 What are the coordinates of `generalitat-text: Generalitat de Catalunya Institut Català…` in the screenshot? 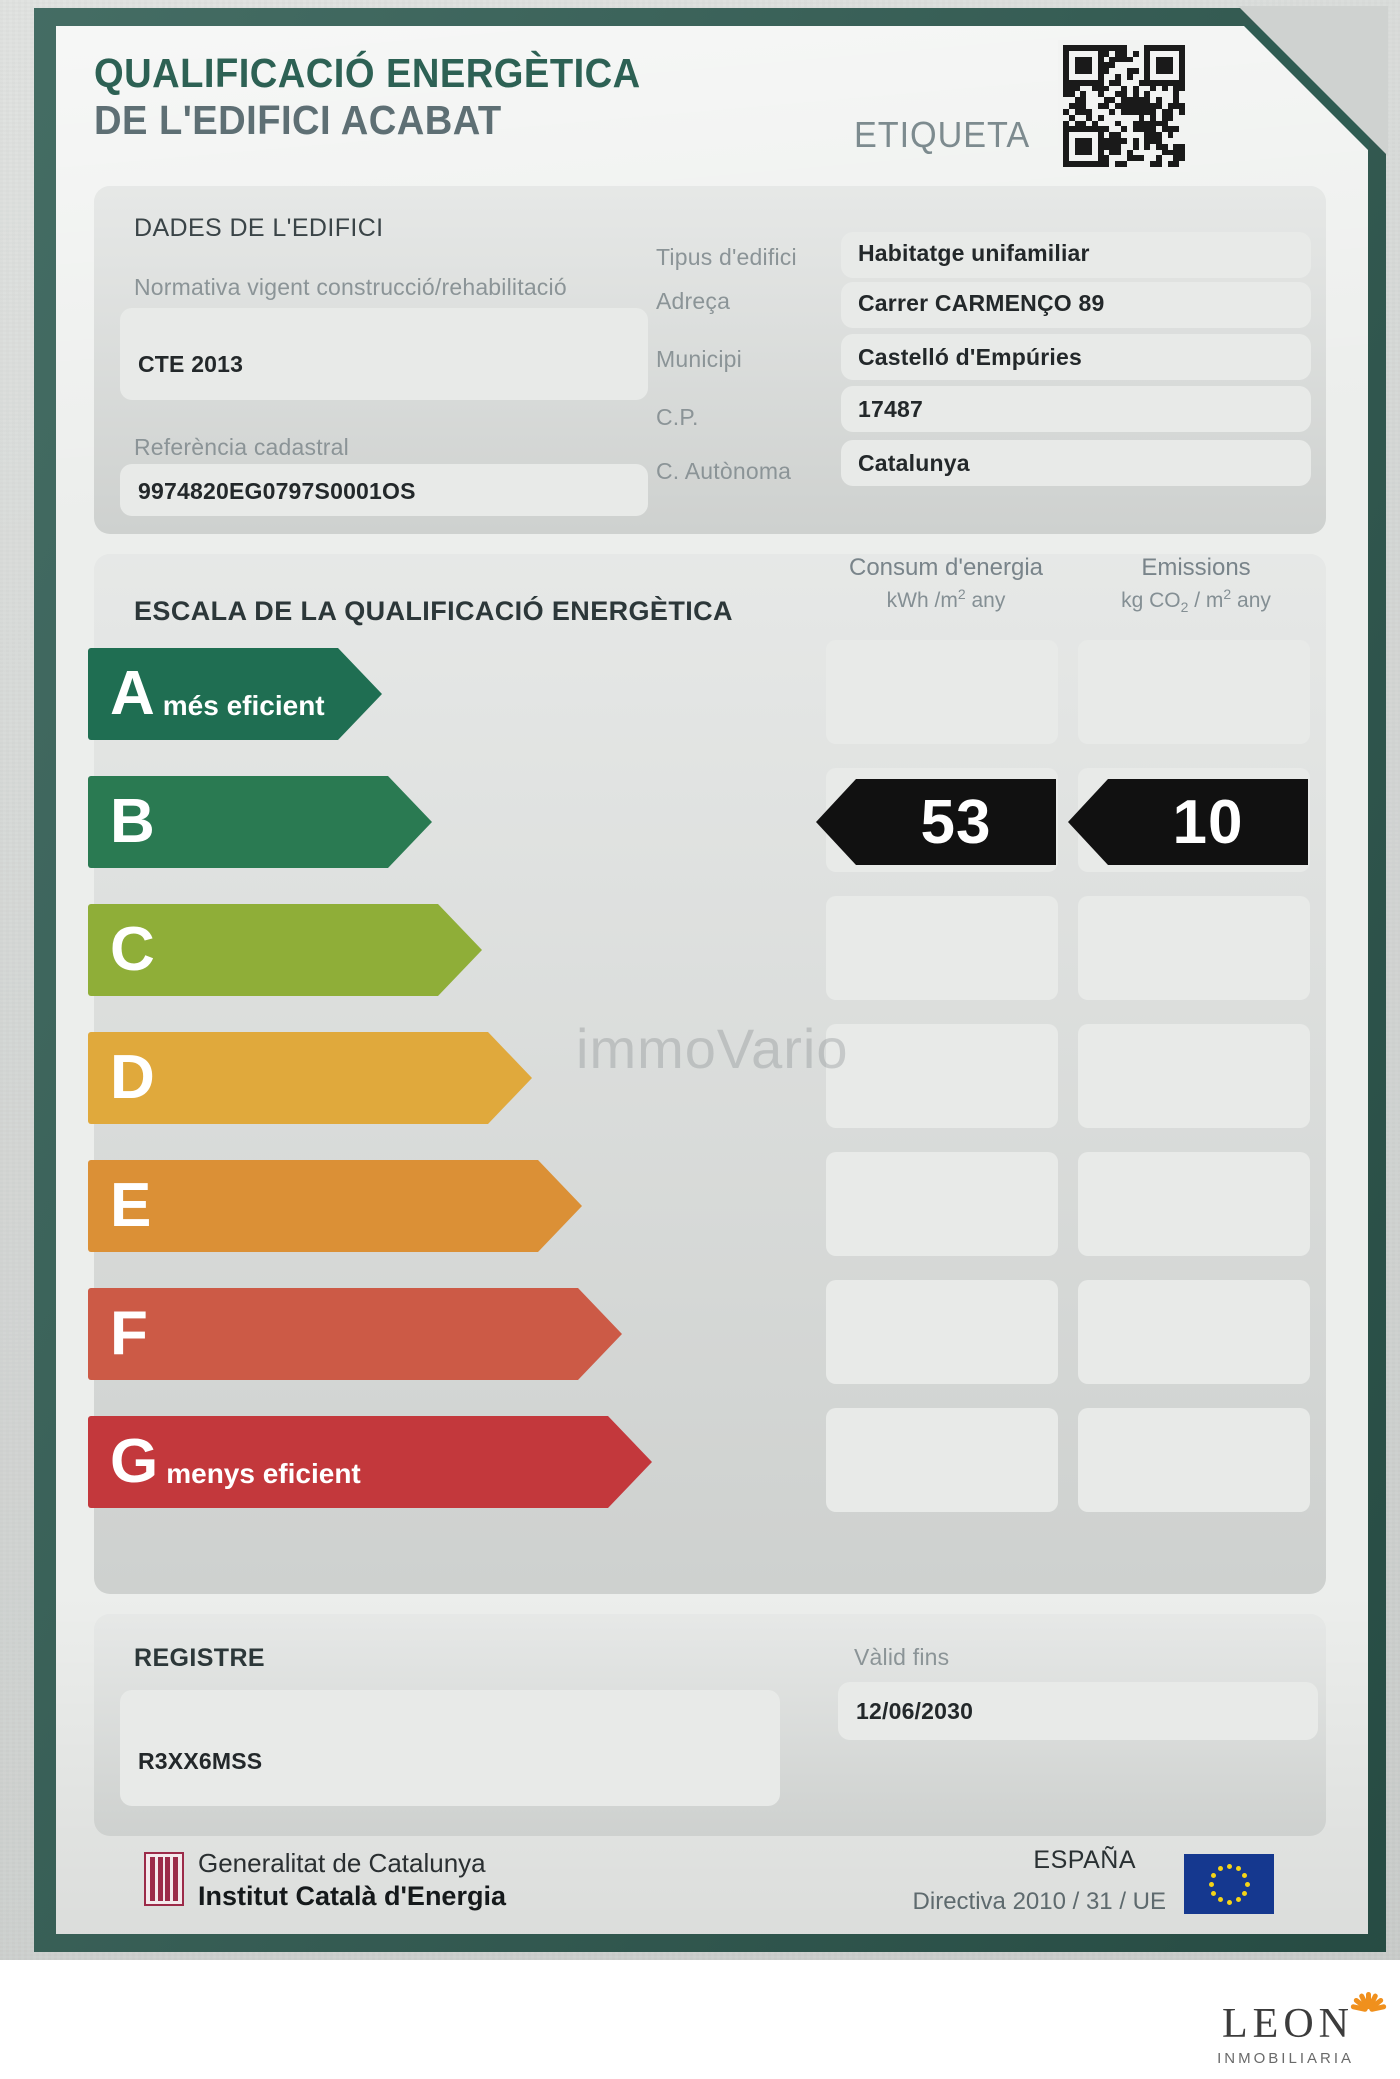 It's located at (352, 1880).